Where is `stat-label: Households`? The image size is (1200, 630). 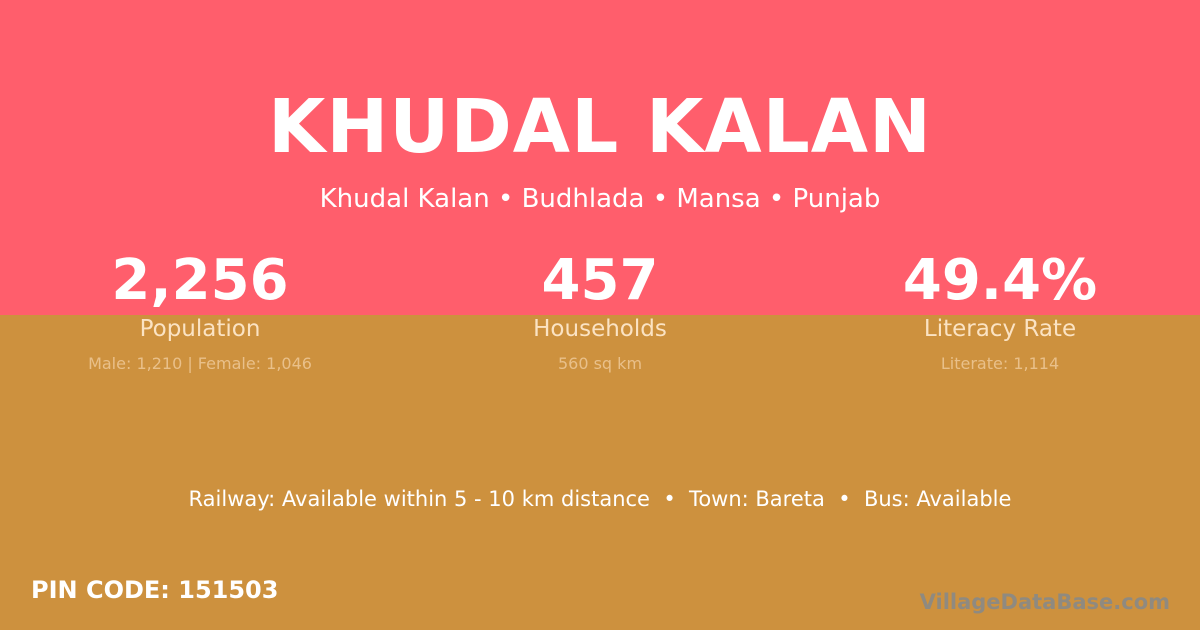
stat-label: Households is located at coordinates (600, 329).